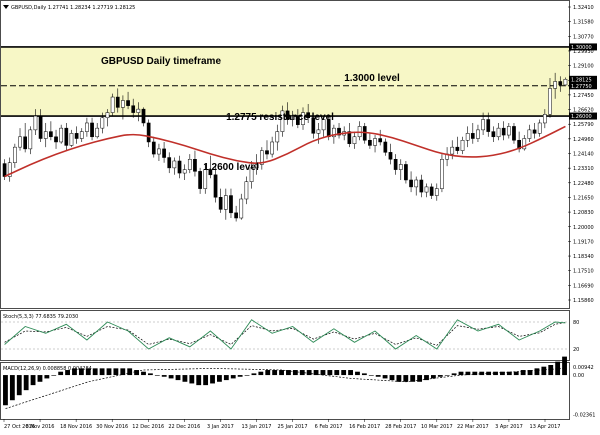 The width and height of the screenshot is (600, 435). What do you see at coordinates (220, 427) in the screenshot?
I see `x-tick-label: 3 Jan 2017` at bounding box center [220, 427].